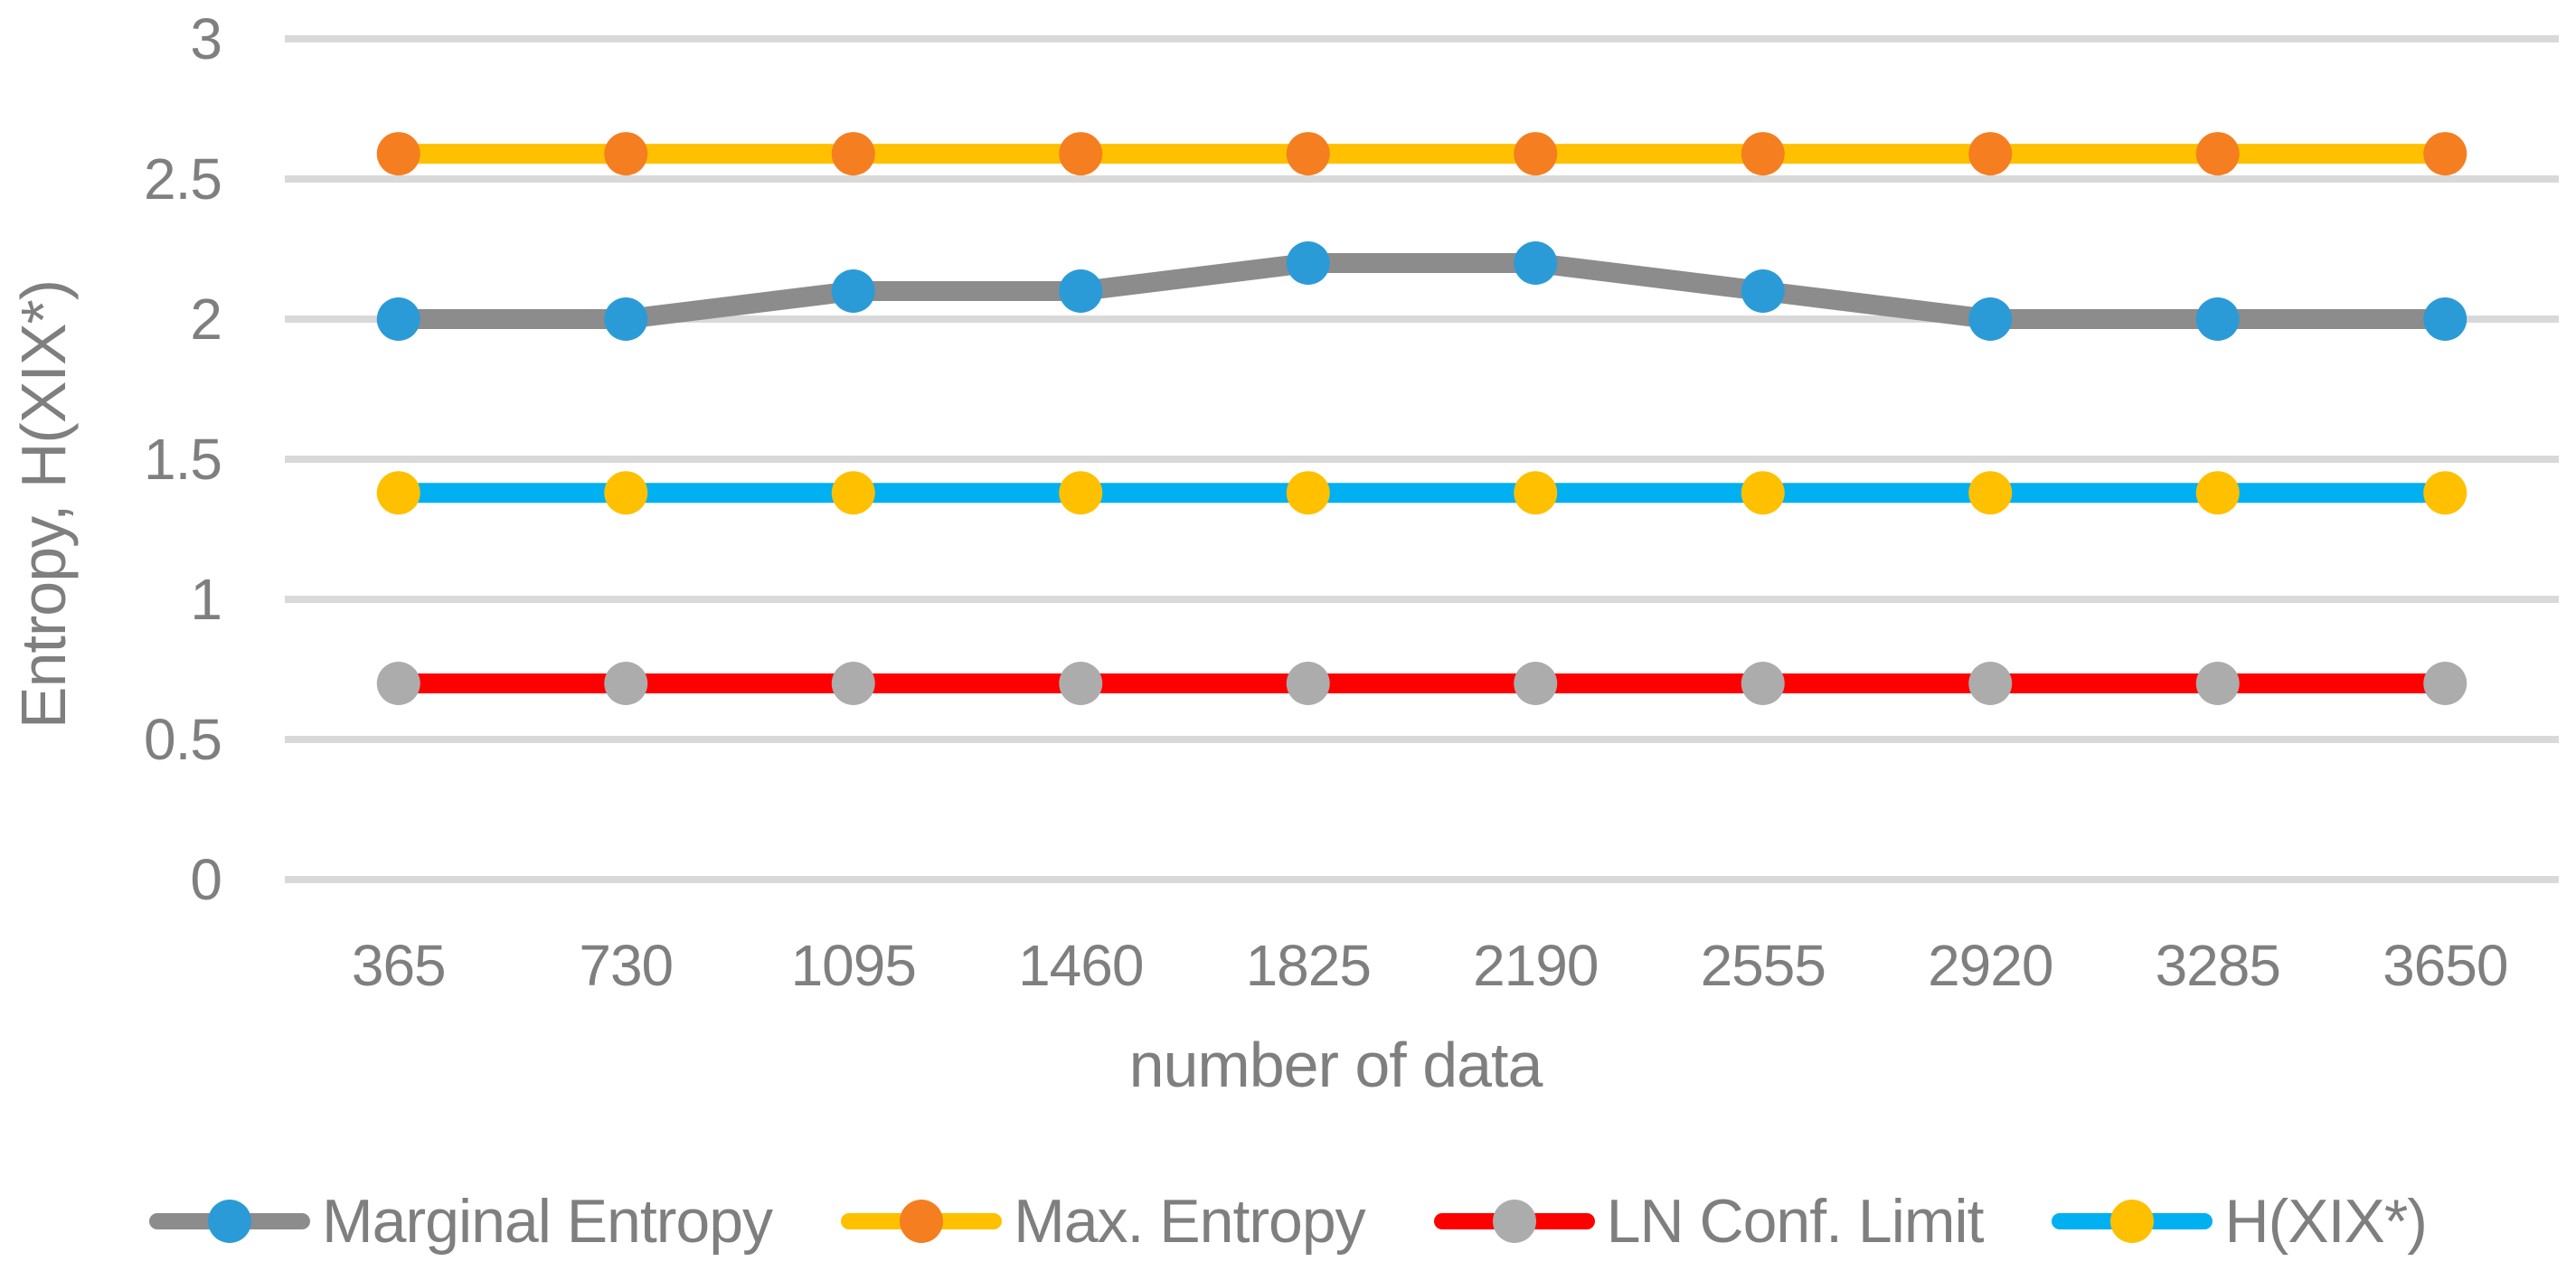  Describe the element at coordinates (1080, 965) in the screenshot. I see `x-tick-label-1460: 1460` at that location.